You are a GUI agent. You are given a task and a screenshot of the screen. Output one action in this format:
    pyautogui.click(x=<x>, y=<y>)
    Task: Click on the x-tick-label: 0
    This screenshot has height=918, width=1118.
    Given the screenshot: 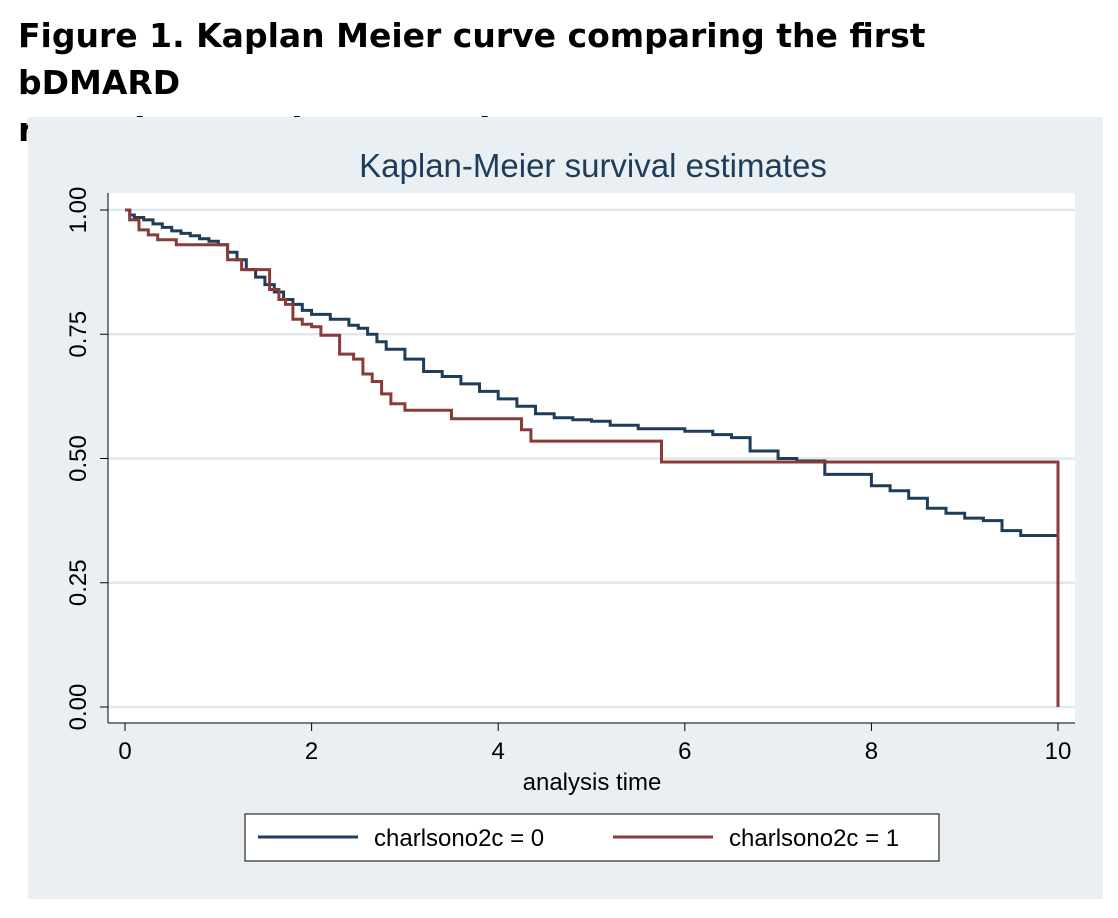 What is the action you would take?
    pyautogui.click(x=124, y=751)
    